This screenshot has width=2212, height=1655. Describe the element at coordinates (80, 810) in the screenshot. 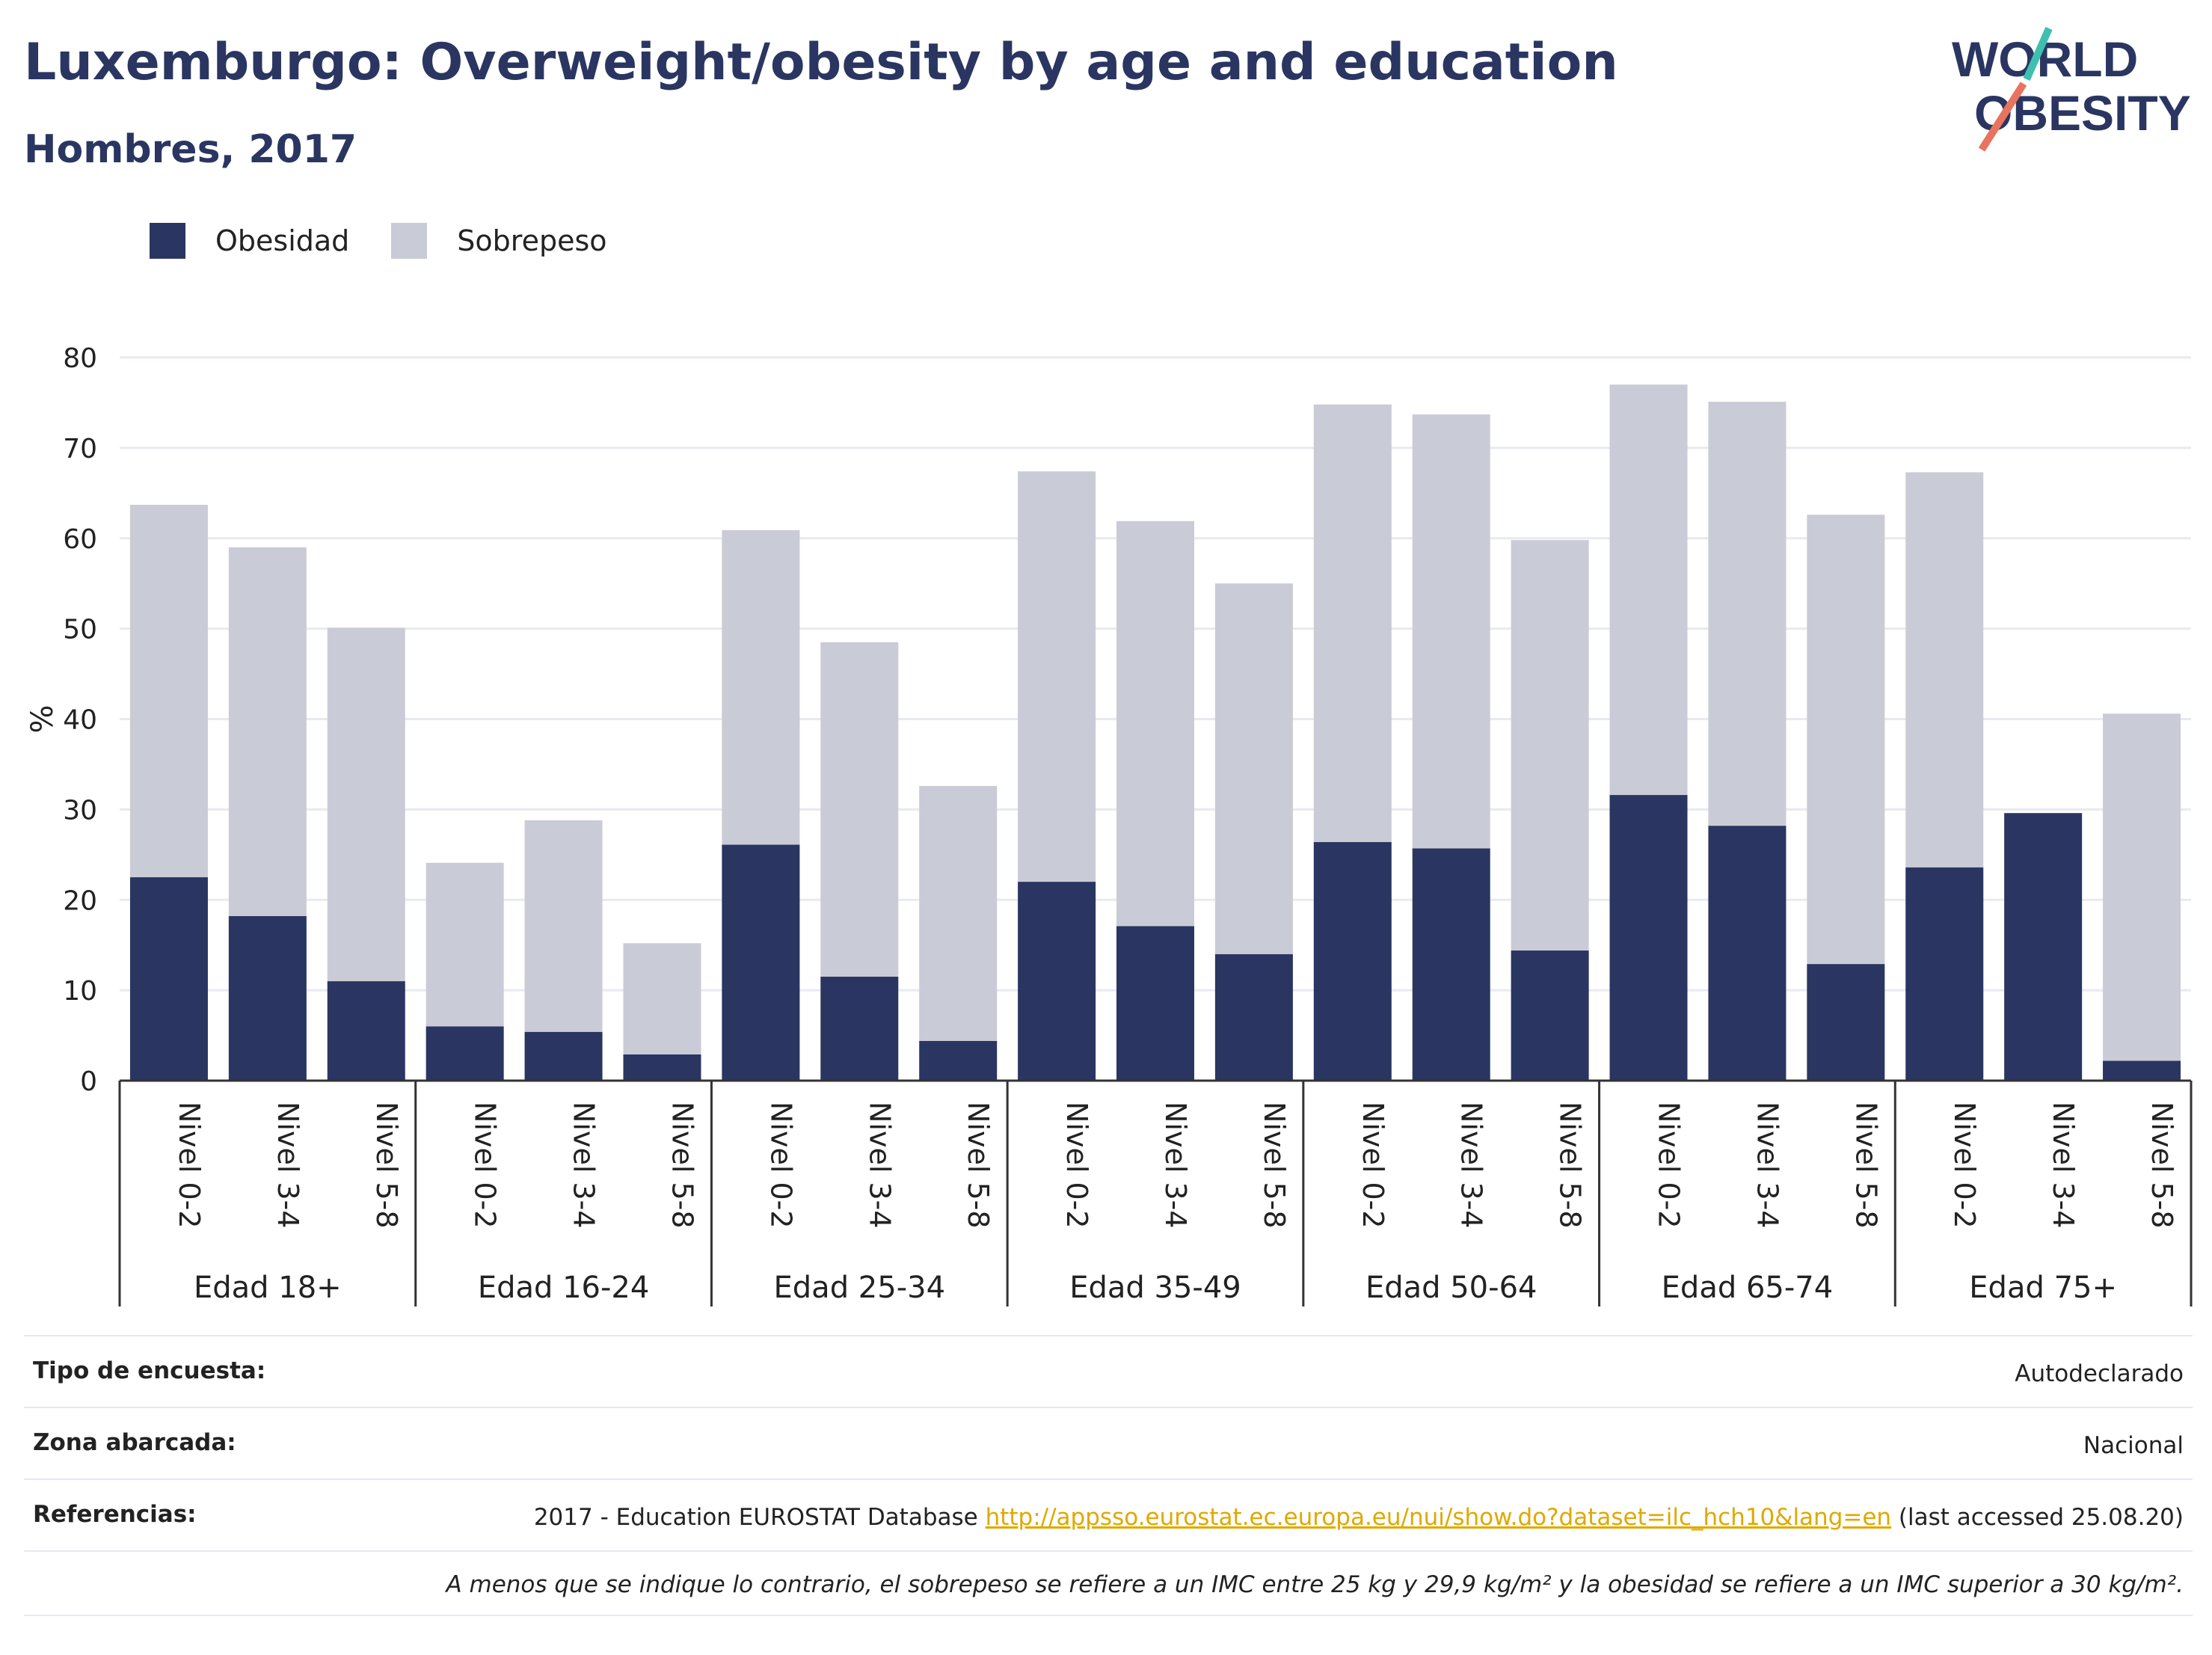

I see `y-tick-label: 30` at that location.